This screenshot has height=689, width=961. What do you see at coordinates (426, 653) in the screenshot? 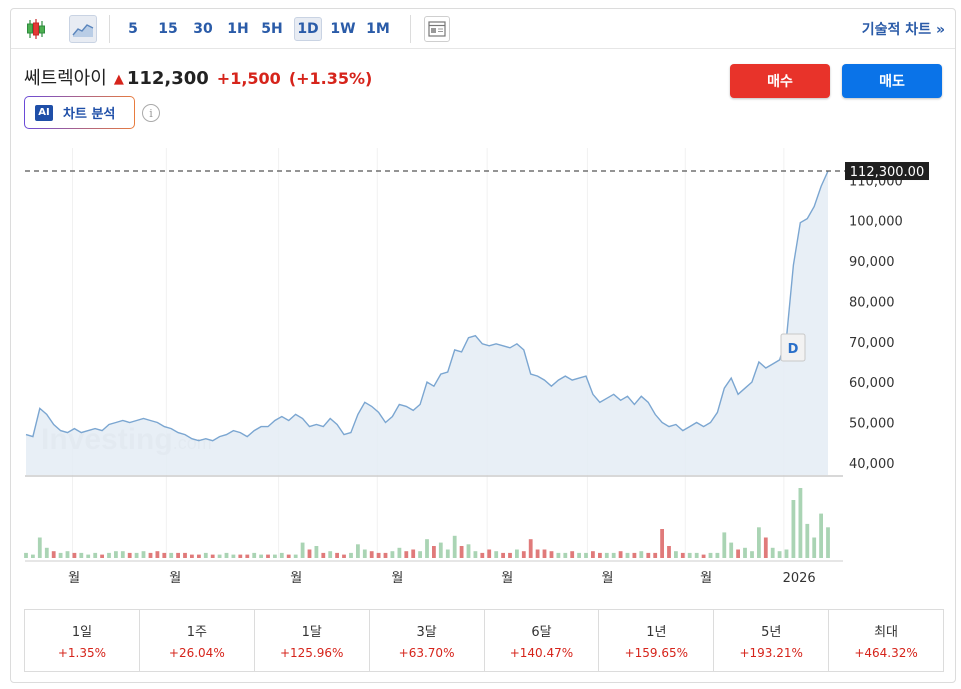
I see `performance-value: +63.70%` at bounding box center [426, 653].